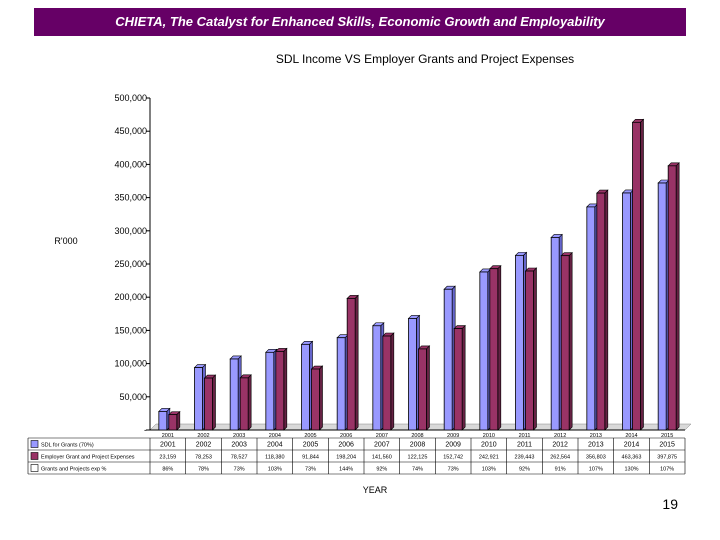  Describe the element at coordinates (239, 445) in the screenshot. I see `data-table-cell: 2003` at that location.